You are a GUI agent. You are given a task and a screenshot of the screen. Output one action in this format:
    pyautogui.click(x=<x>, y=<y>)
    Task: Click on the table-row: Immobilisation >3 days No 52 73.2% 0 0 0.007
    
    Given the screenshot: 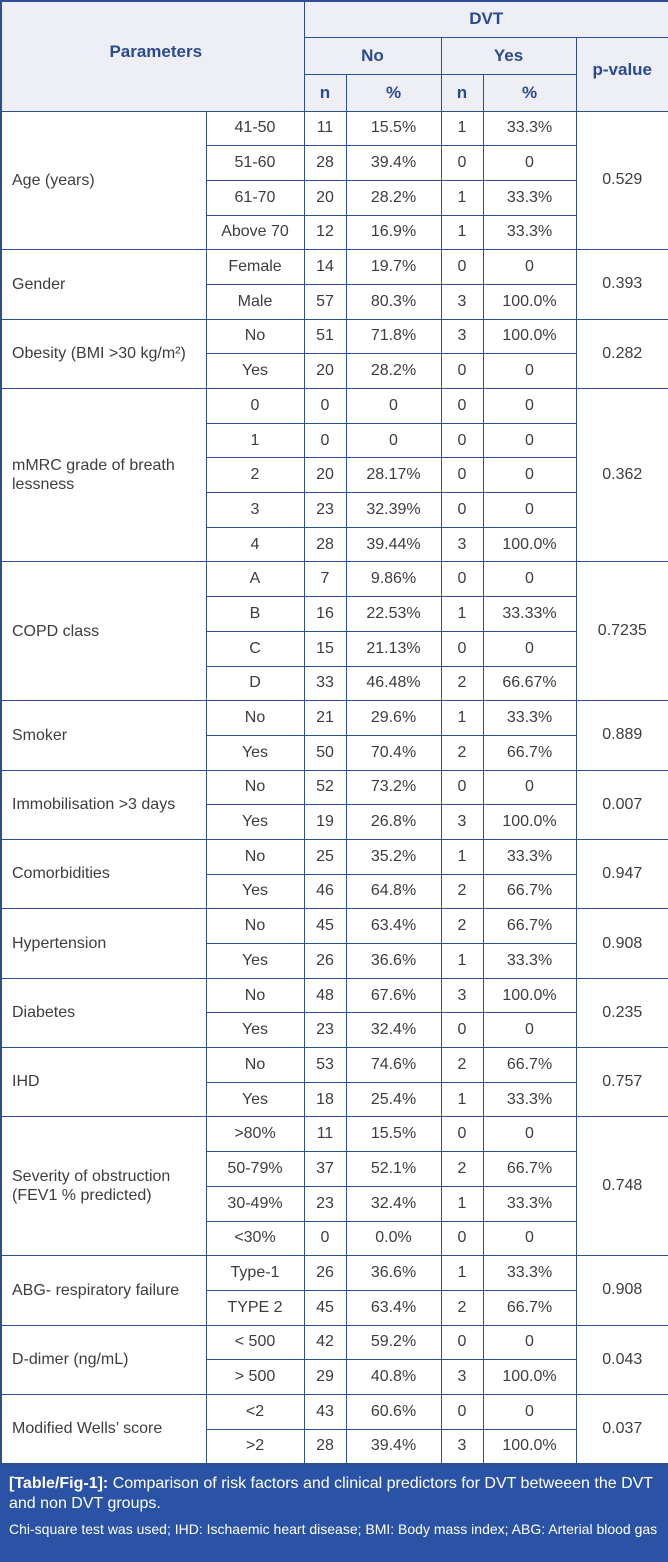 What is the action you would take?
    pyautogui.click(x=334, y=804)
    